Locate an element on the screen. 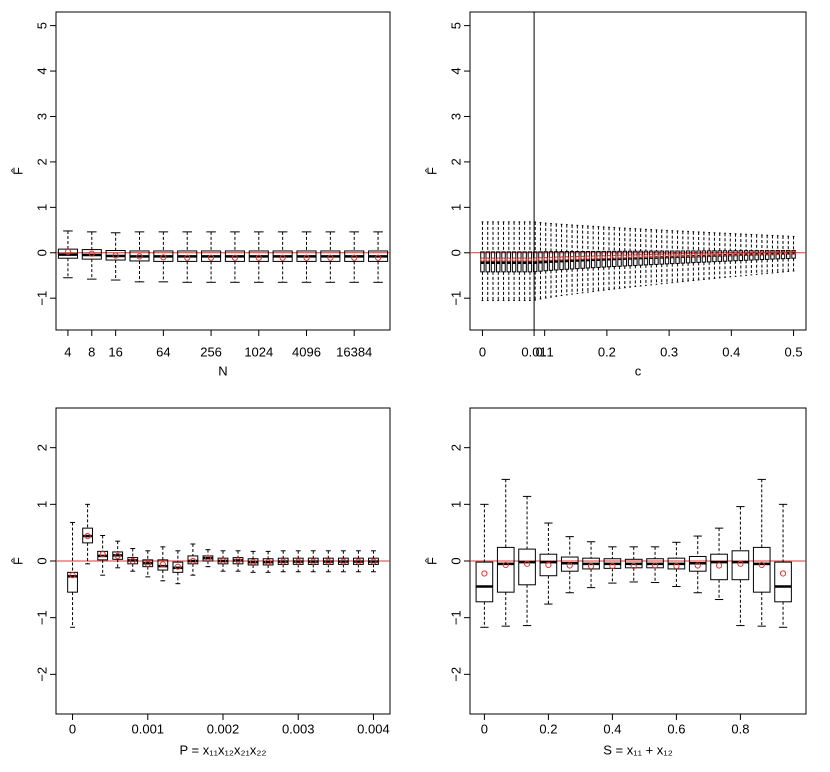 This screenshot has height=772, width=830. y-tick-label: 1 is located at coordinates (456, 504).